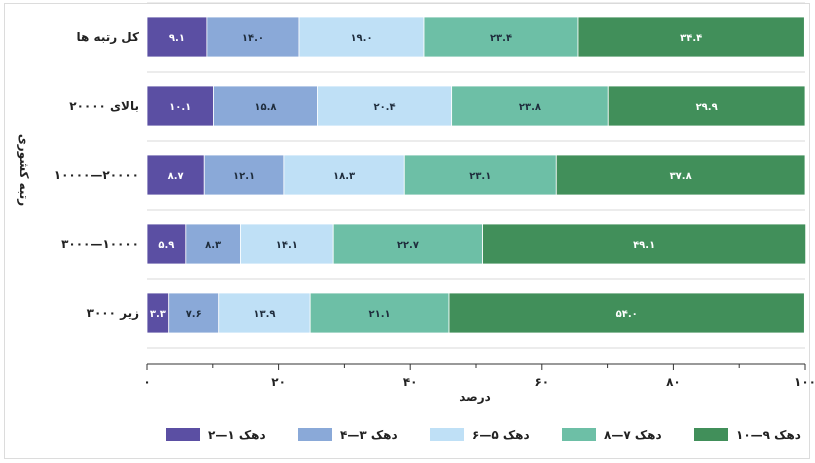  I want to click on data-label: ۵۴.۰, so click(627, 314).